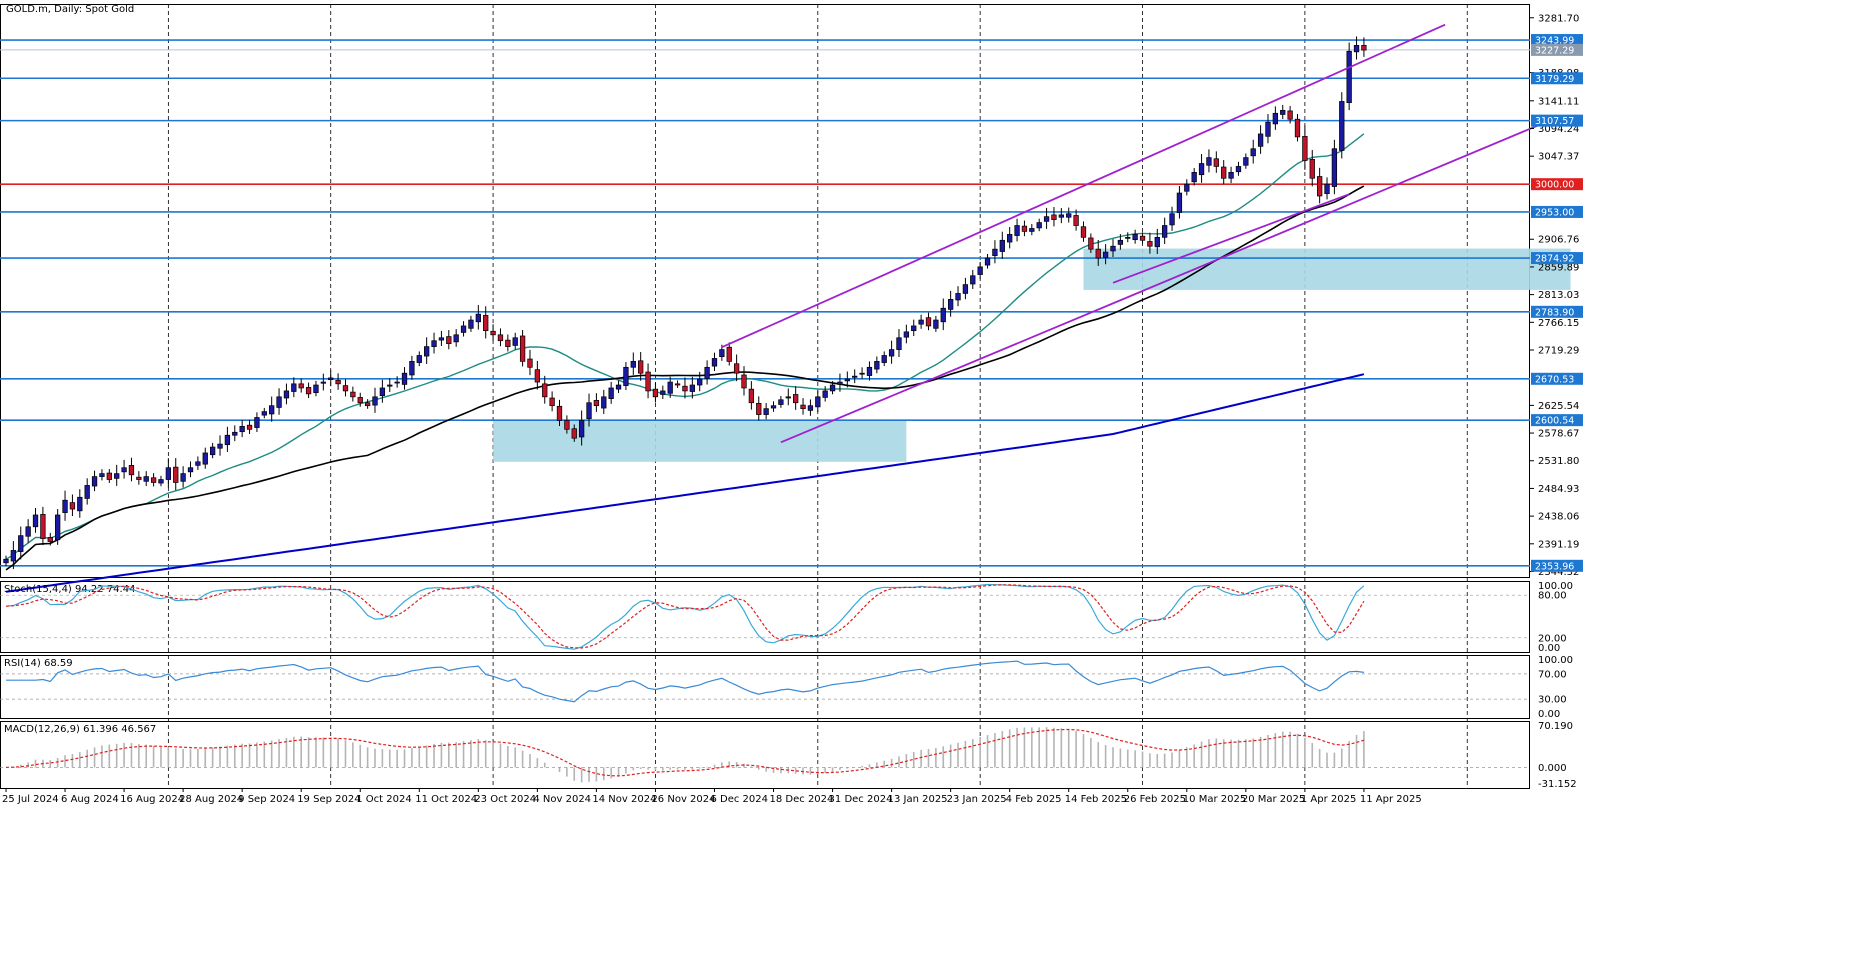 The height and width of the screenshot is (964, 1875). What do you see at coordinates (1552, 674) in the screenshot?
I see `indicator-level-label: 70.00` at bounding box center [1552, 674].